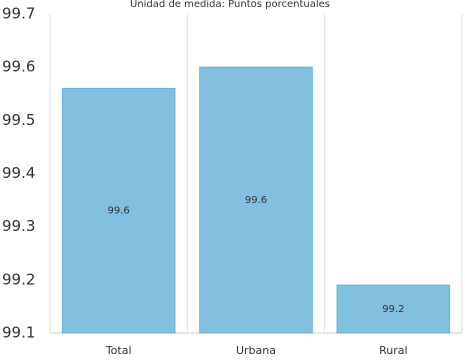 This screenshot has height=360, width=465. I want to click on chart-subtitle: Unidad de medida: Puntos porcentuales, so click(230, 5).